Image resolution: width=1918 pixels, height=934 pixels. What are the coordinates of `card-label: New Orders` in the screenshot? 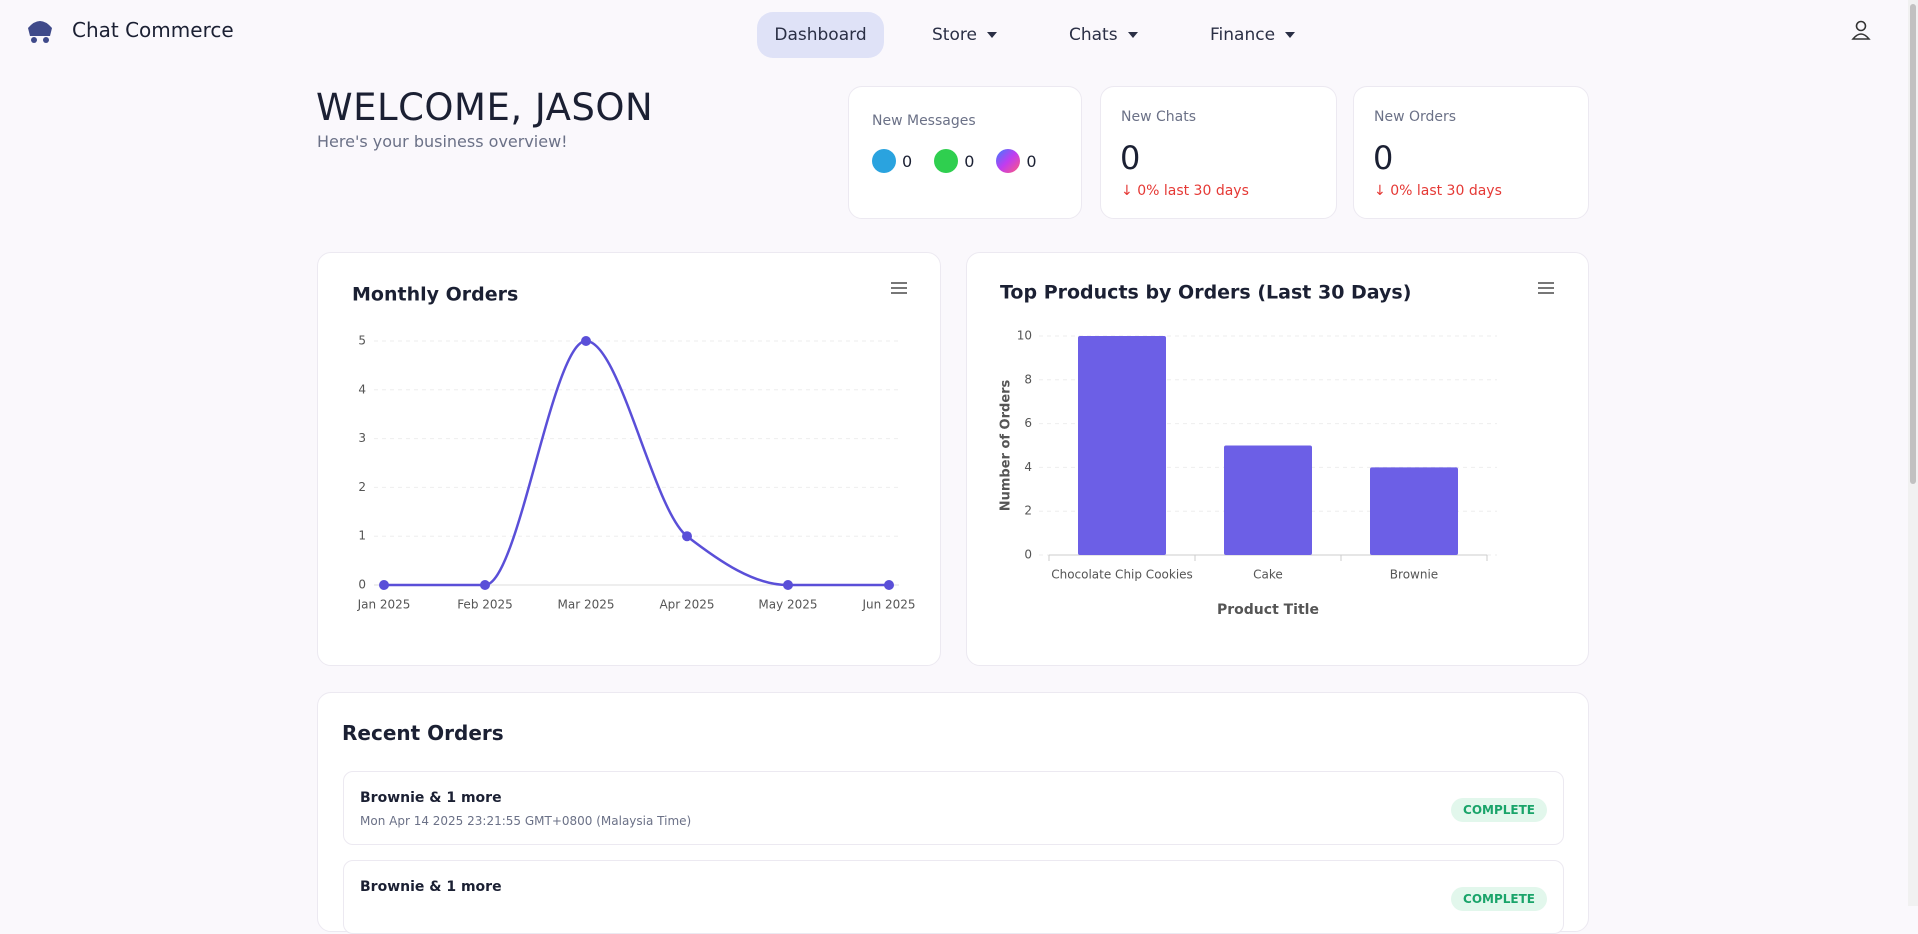 It's located at (1415, 117).